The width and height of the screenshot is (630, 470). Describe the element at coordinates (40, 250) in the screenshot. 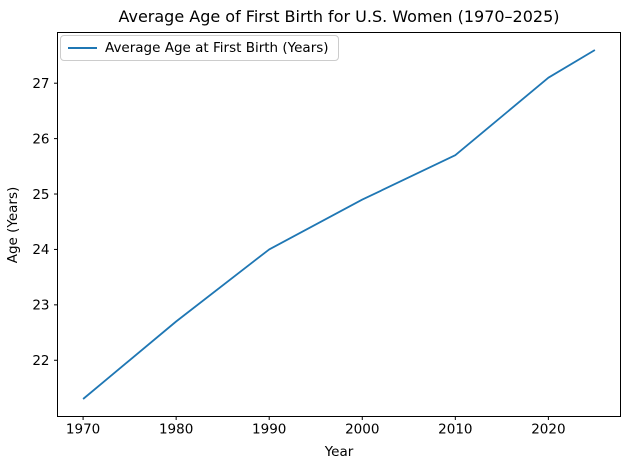

I see `y-tick-label: 24` at that location.